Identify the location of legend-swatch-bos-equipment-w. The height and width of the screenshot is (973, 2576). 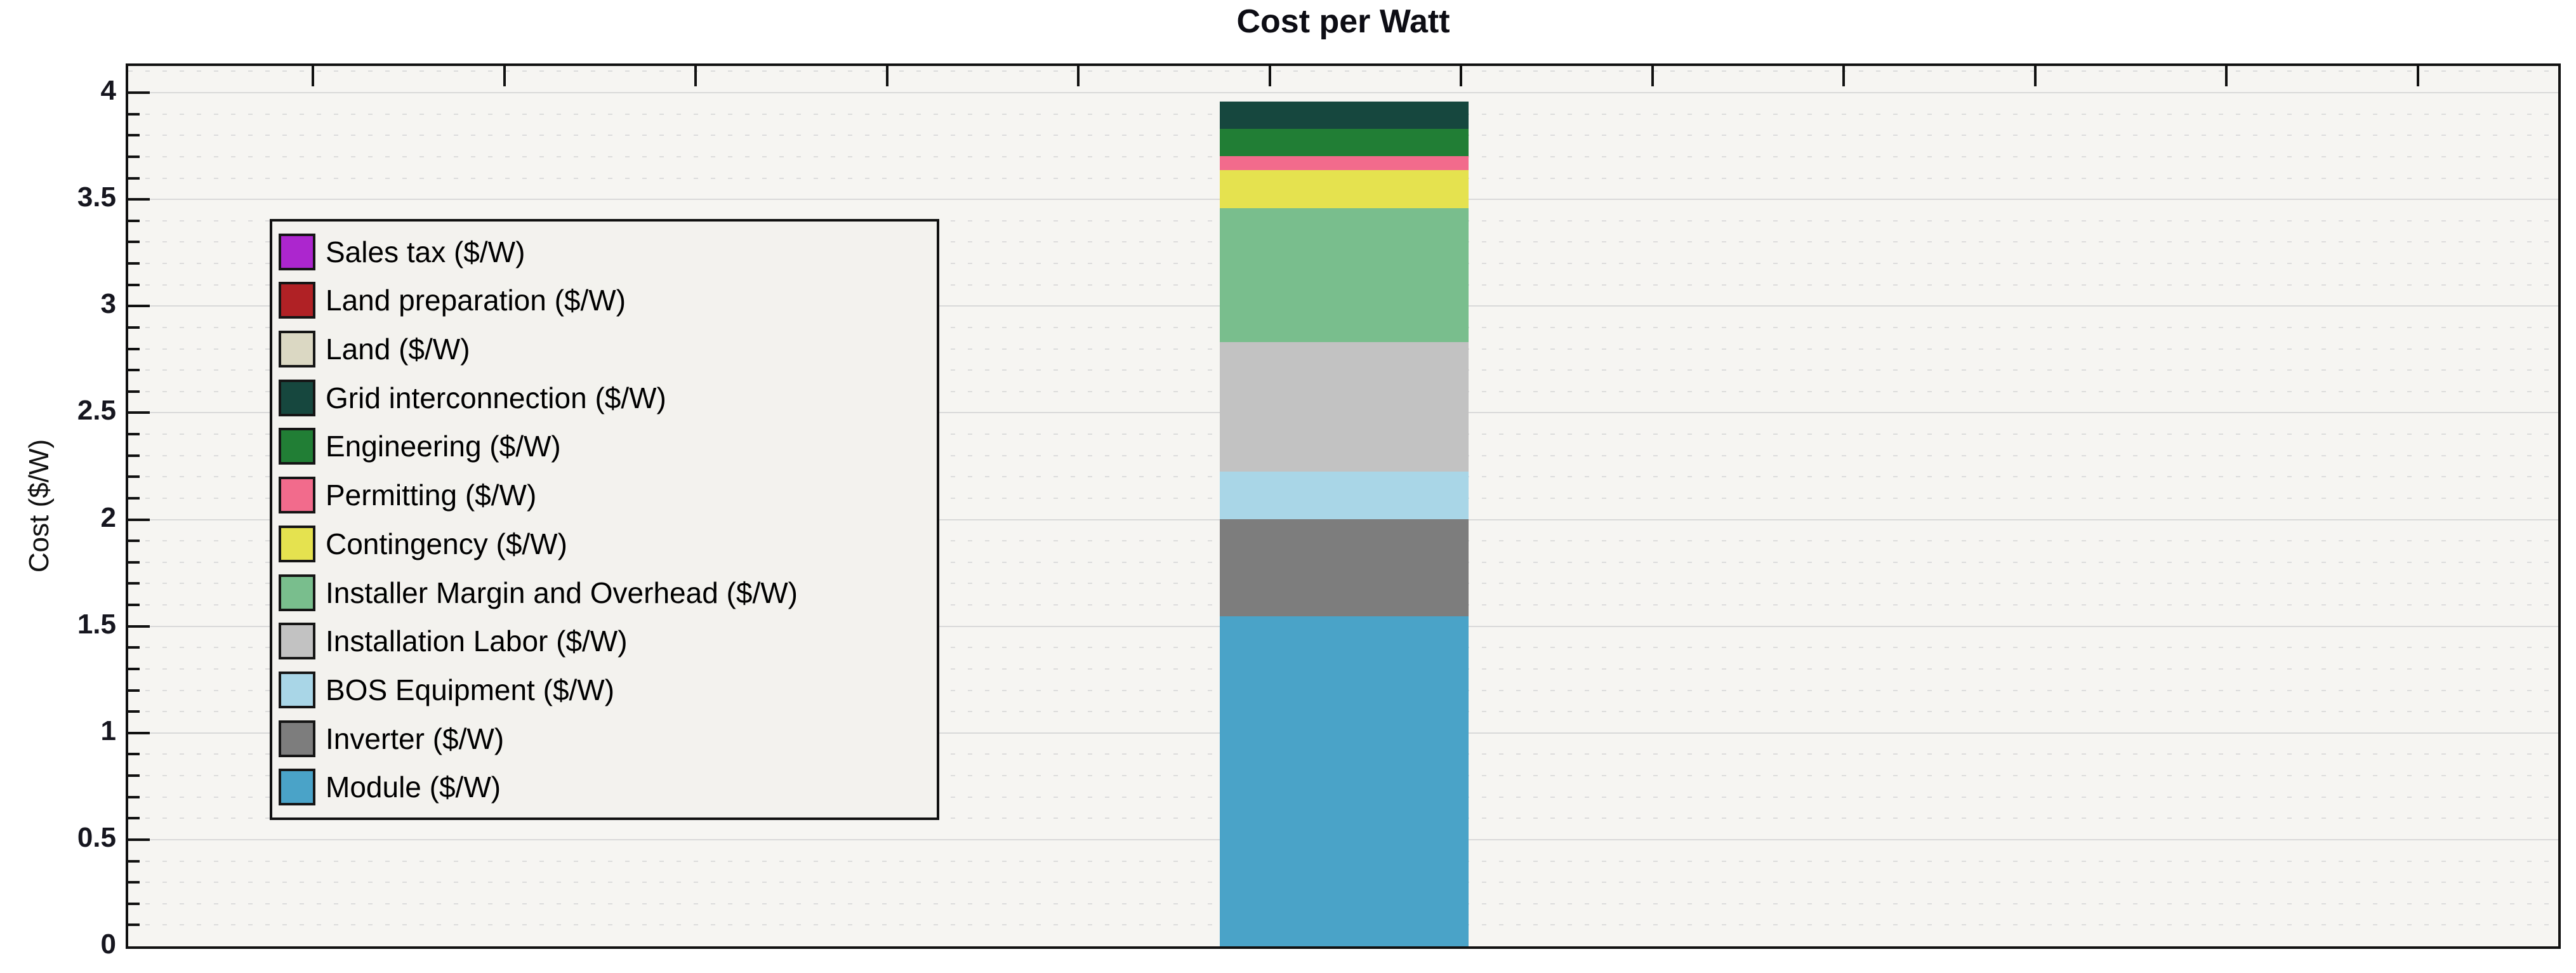
(297, 689).